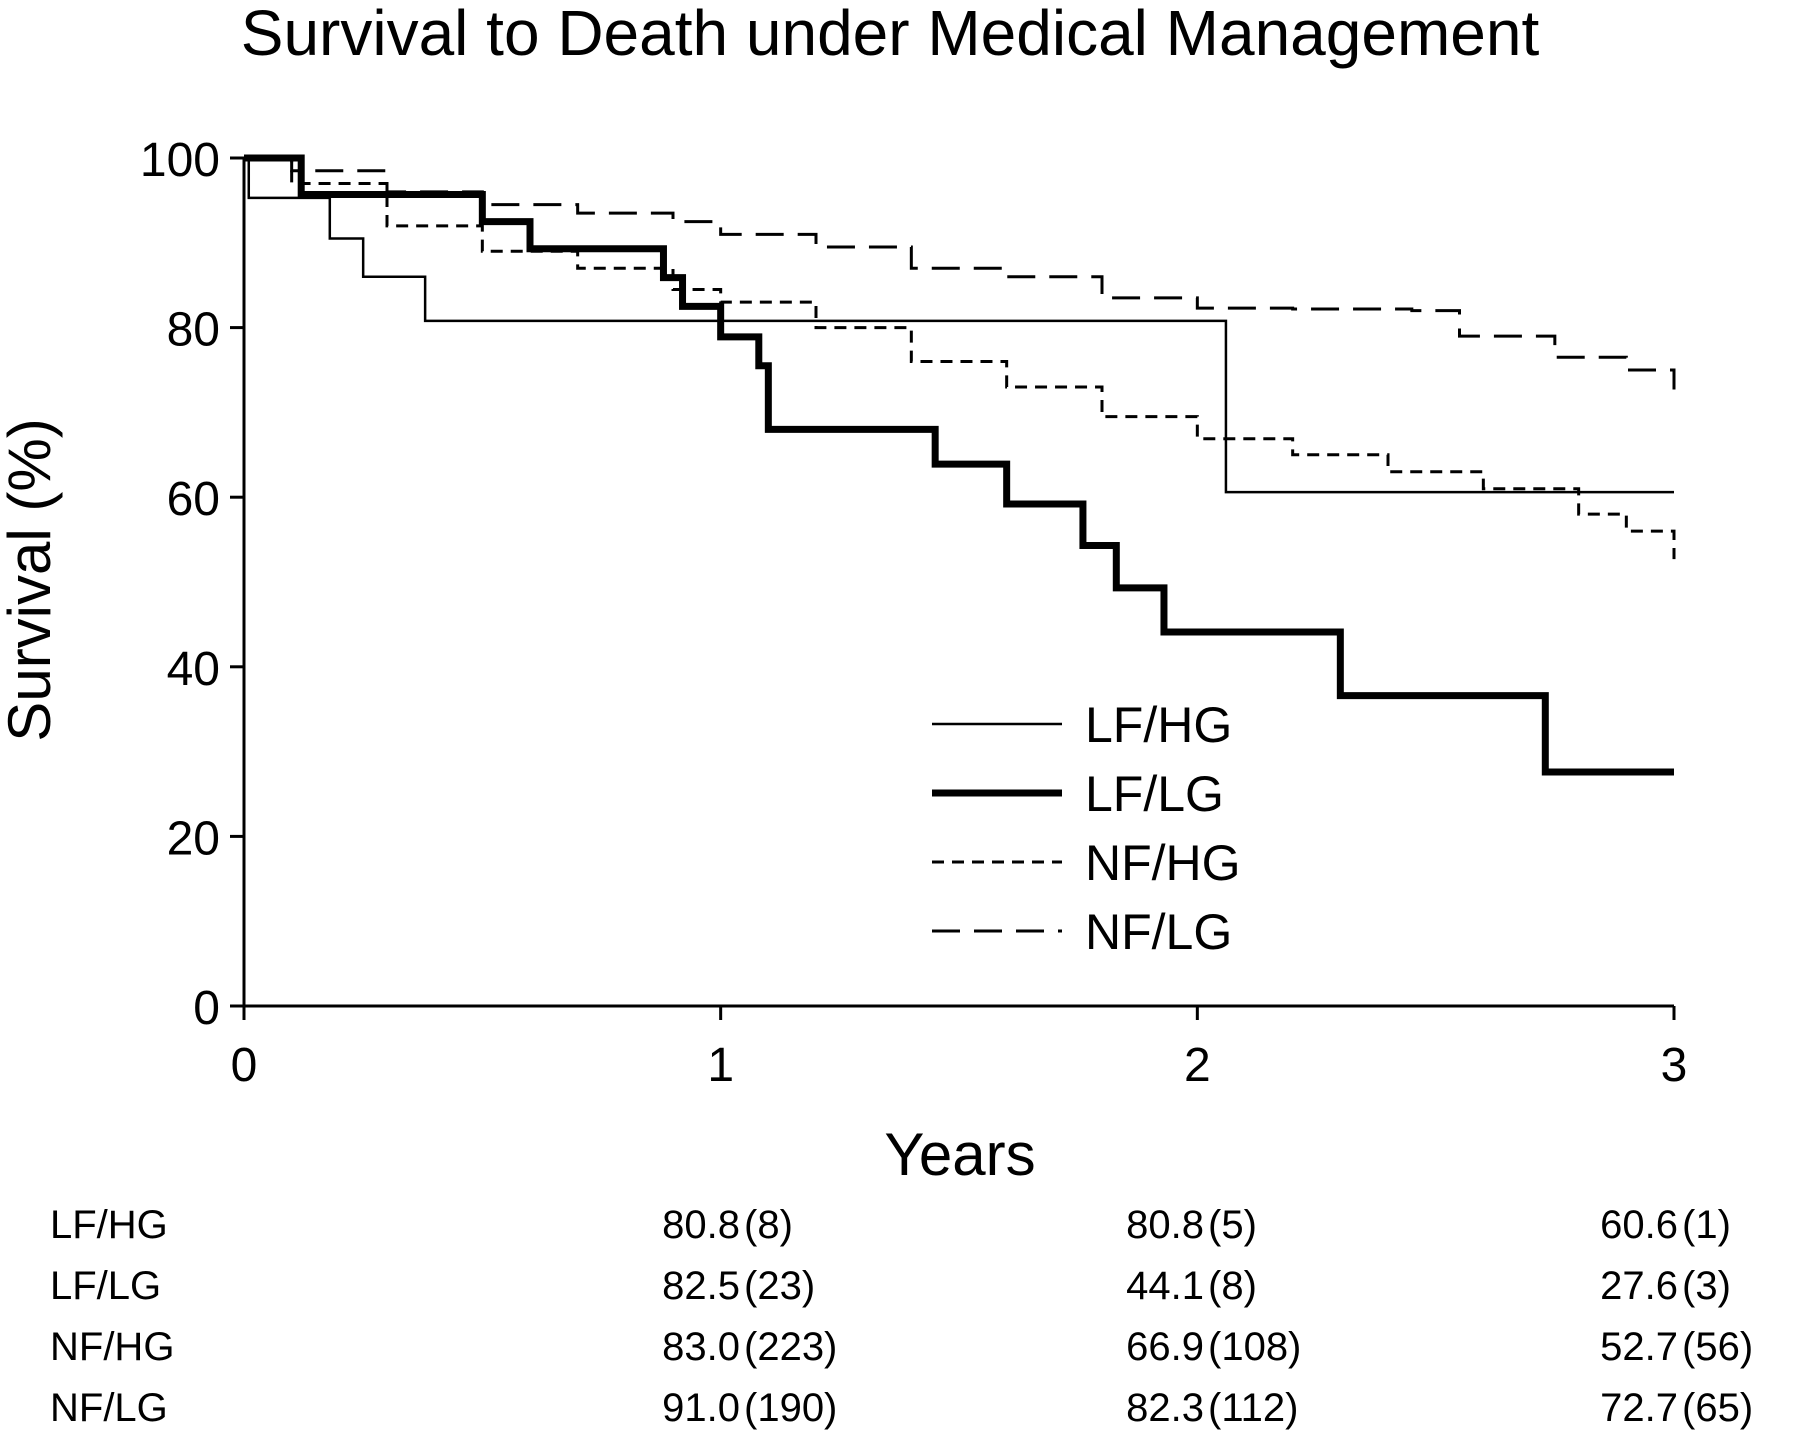 This screenshot has height=1438, width=1800. Describe the element at coordinates (1639, 1286) in the screenshot. I see `risk-table-value: 27.6` at that location.